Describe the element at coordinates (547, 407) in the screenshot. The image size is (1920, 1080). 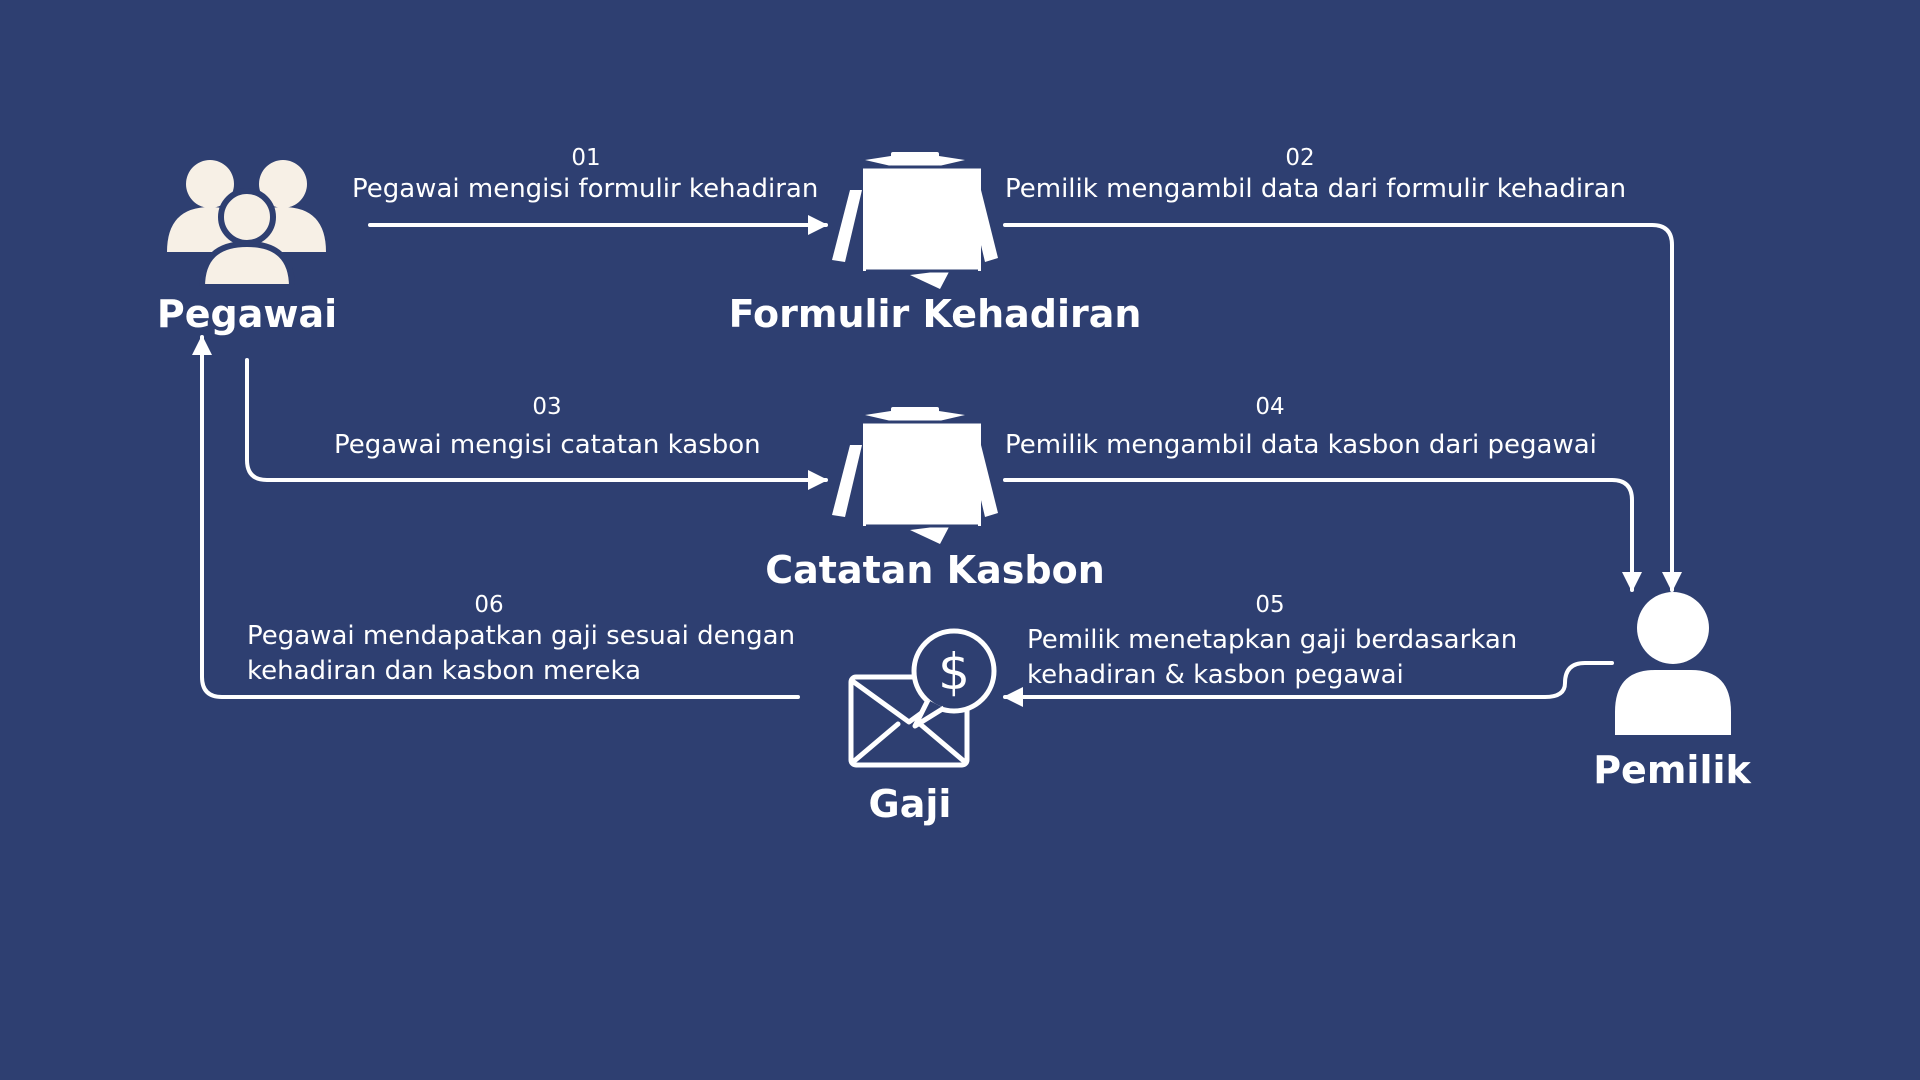
I see `step-number-03: 03` at that location.